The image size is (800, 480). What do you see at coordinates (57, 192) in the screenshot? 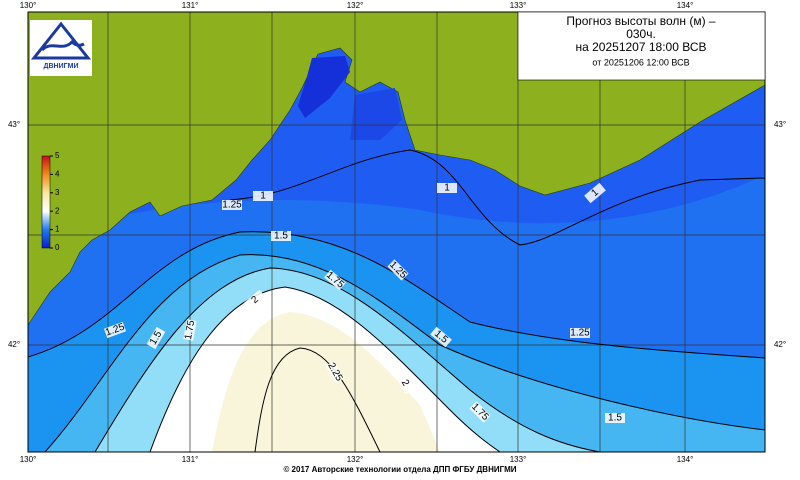
I see `colorbar-label: 3` at bounding box center [57, 192].